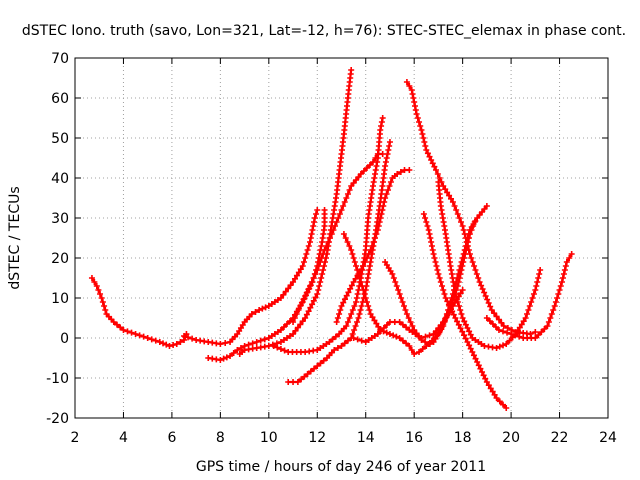  I want to click on x-tick-label: 4, so click(123, 438).